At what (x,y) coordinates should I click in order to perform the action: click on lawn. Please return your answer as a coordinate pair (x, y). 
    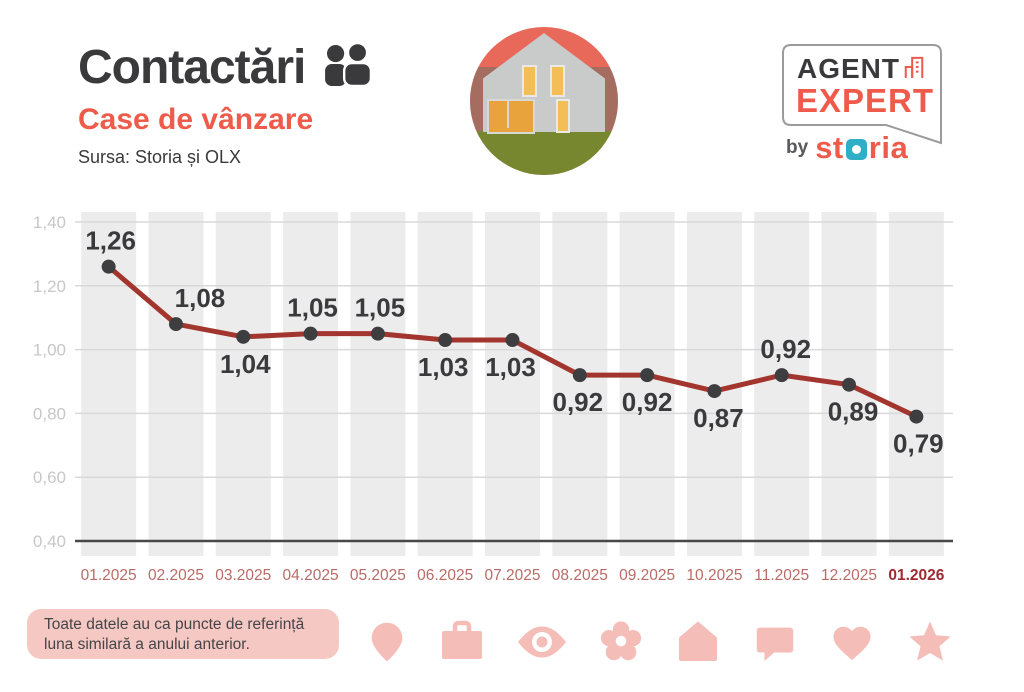
    Looking at the image, I should click on (544, 153).